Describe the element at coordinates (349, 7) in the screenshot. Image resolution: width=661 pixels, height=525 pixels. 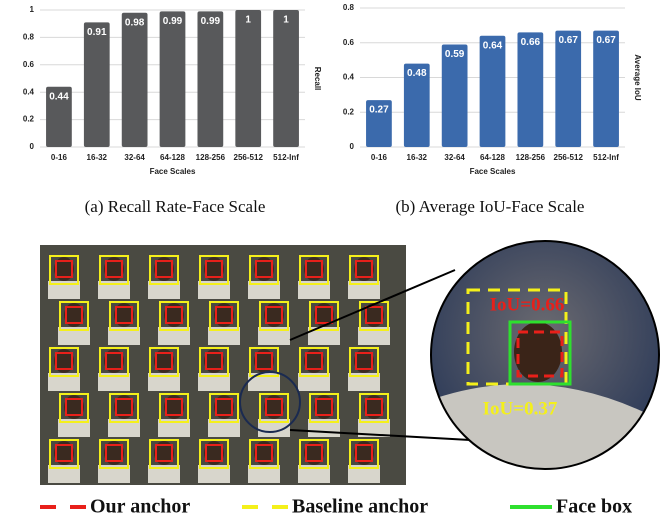
I see `y-tick-label: 0.8` at that location.